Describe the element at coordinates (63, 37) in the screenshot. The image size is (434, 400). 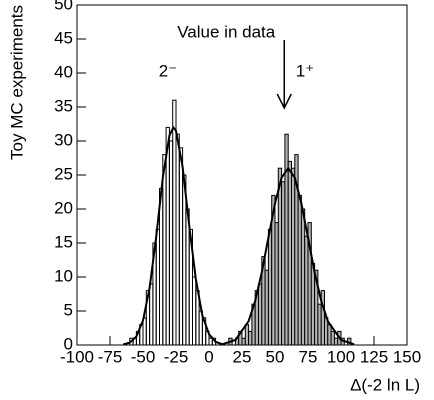
I see `y-tick-label: 45` at that location.